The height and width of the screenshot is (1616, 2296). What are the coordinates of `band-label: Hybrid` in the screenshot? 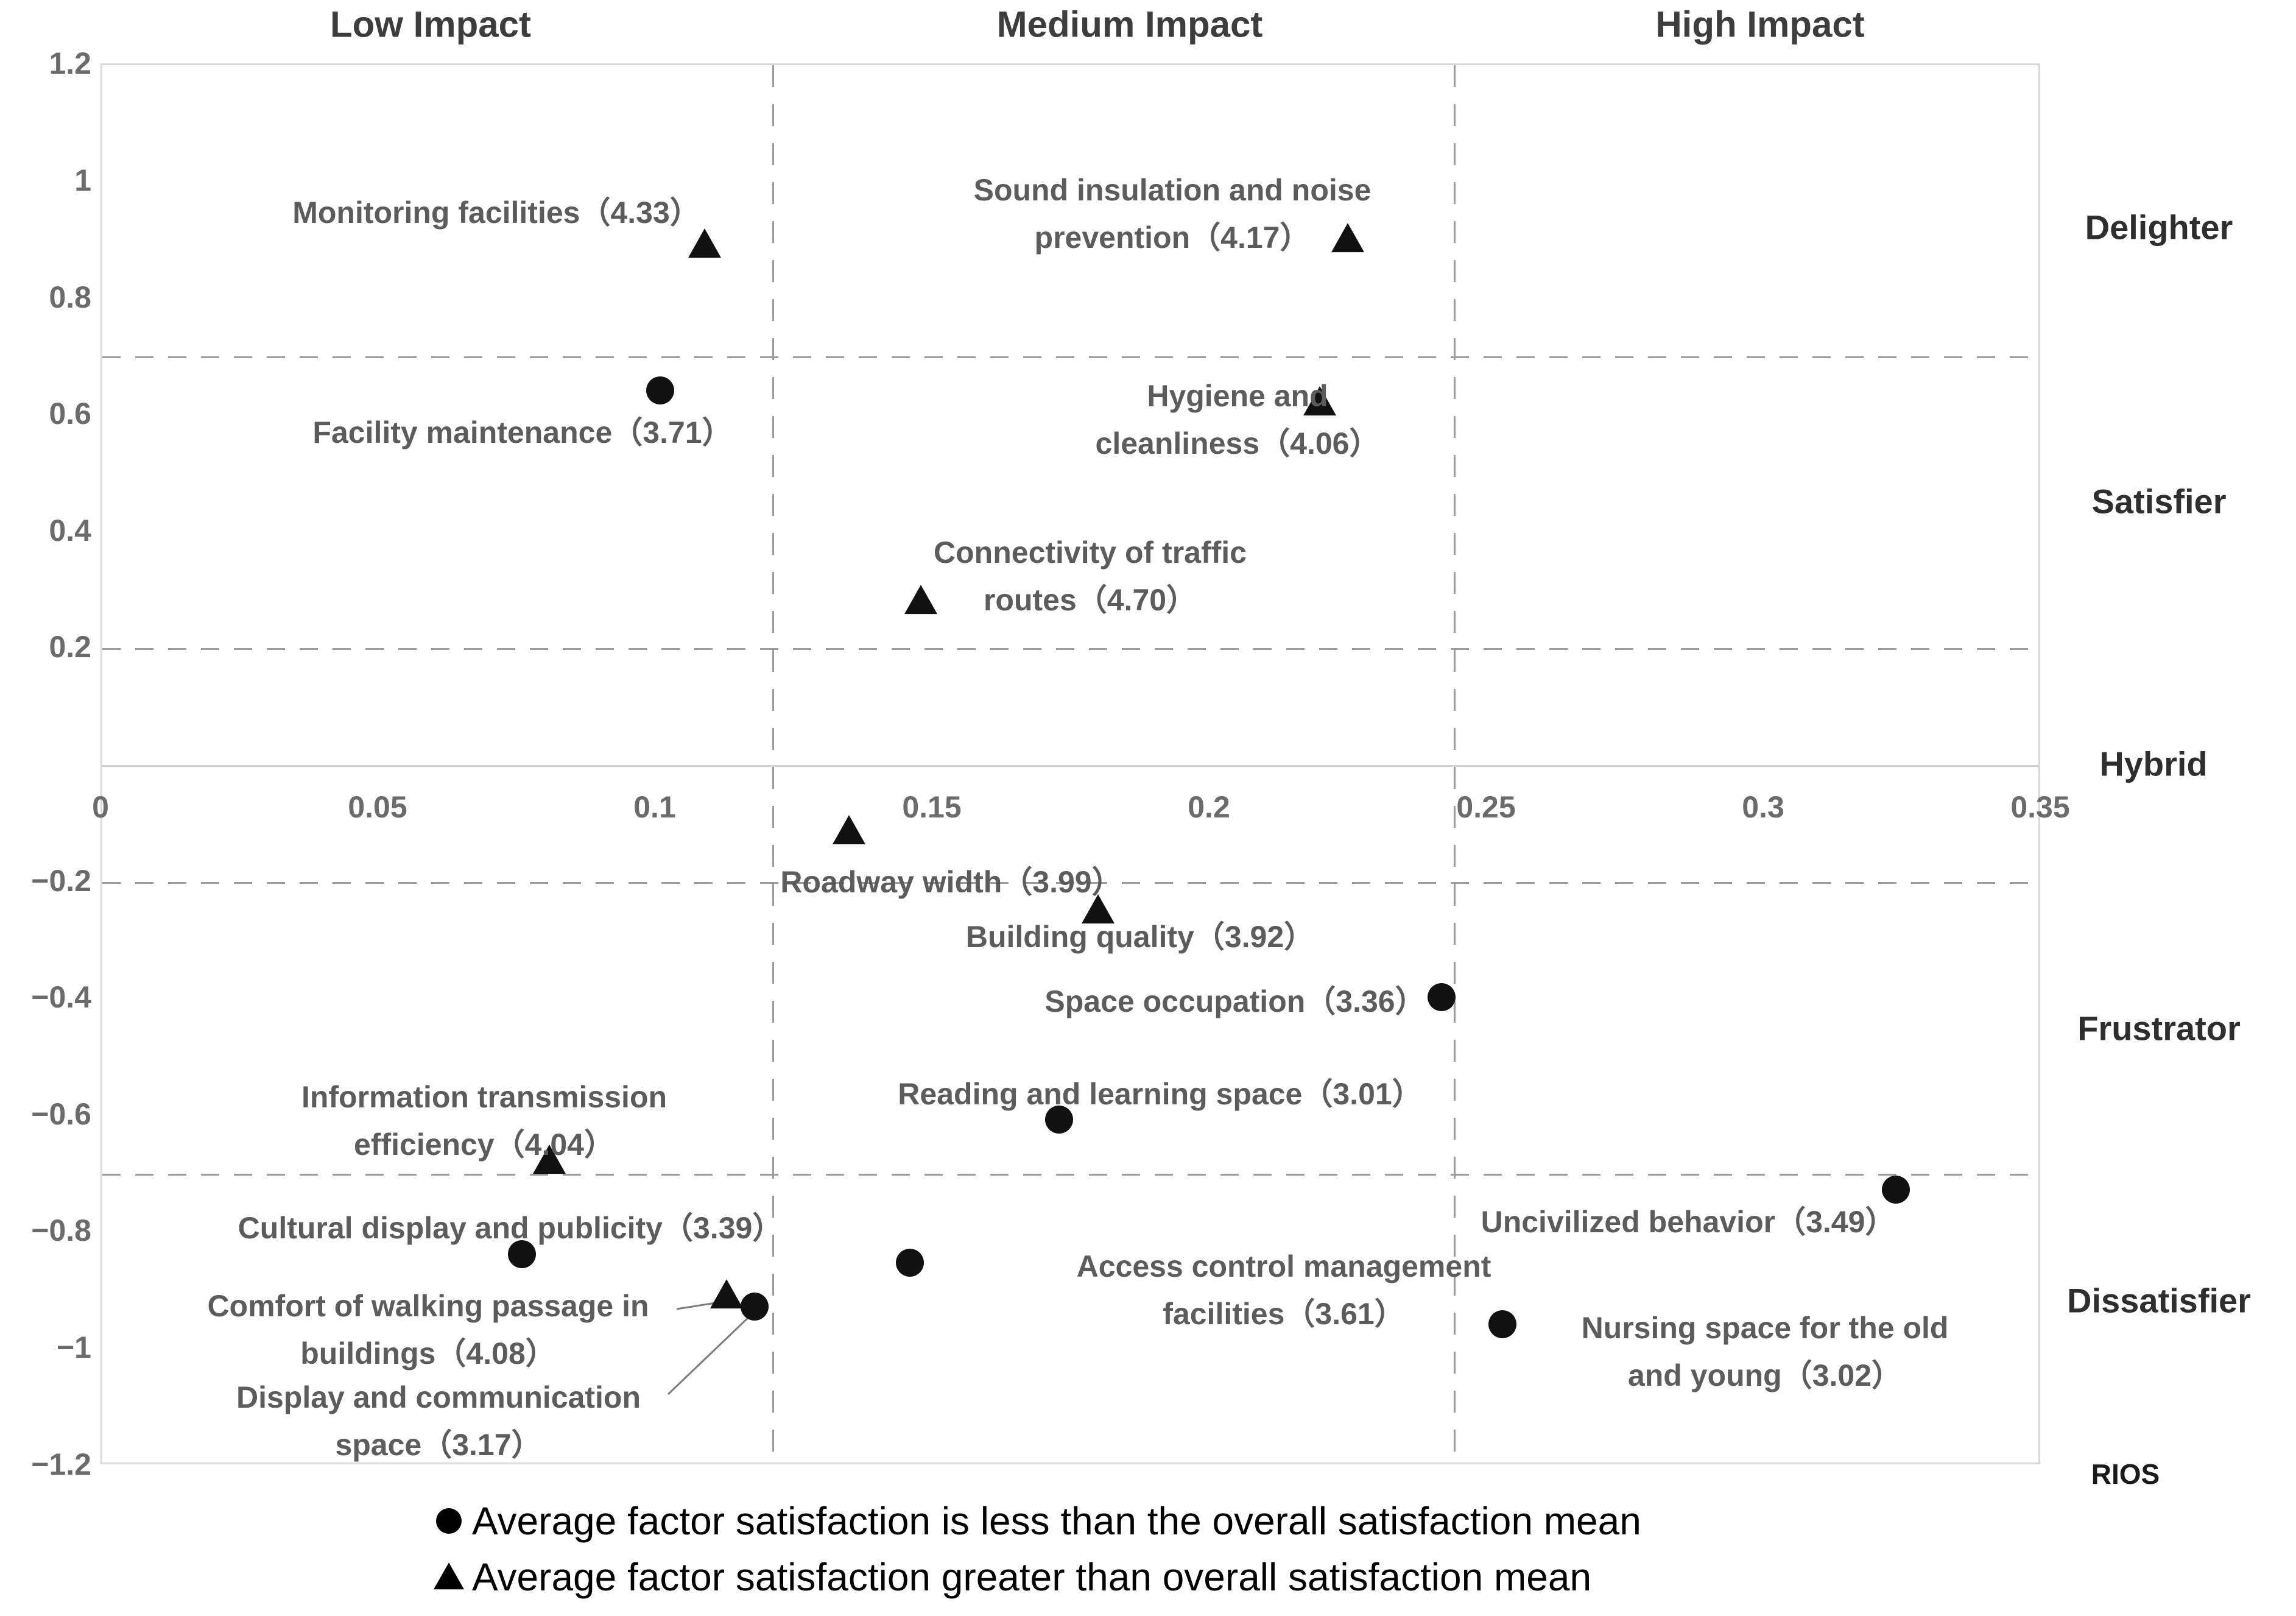 It's located at (2153, 764).